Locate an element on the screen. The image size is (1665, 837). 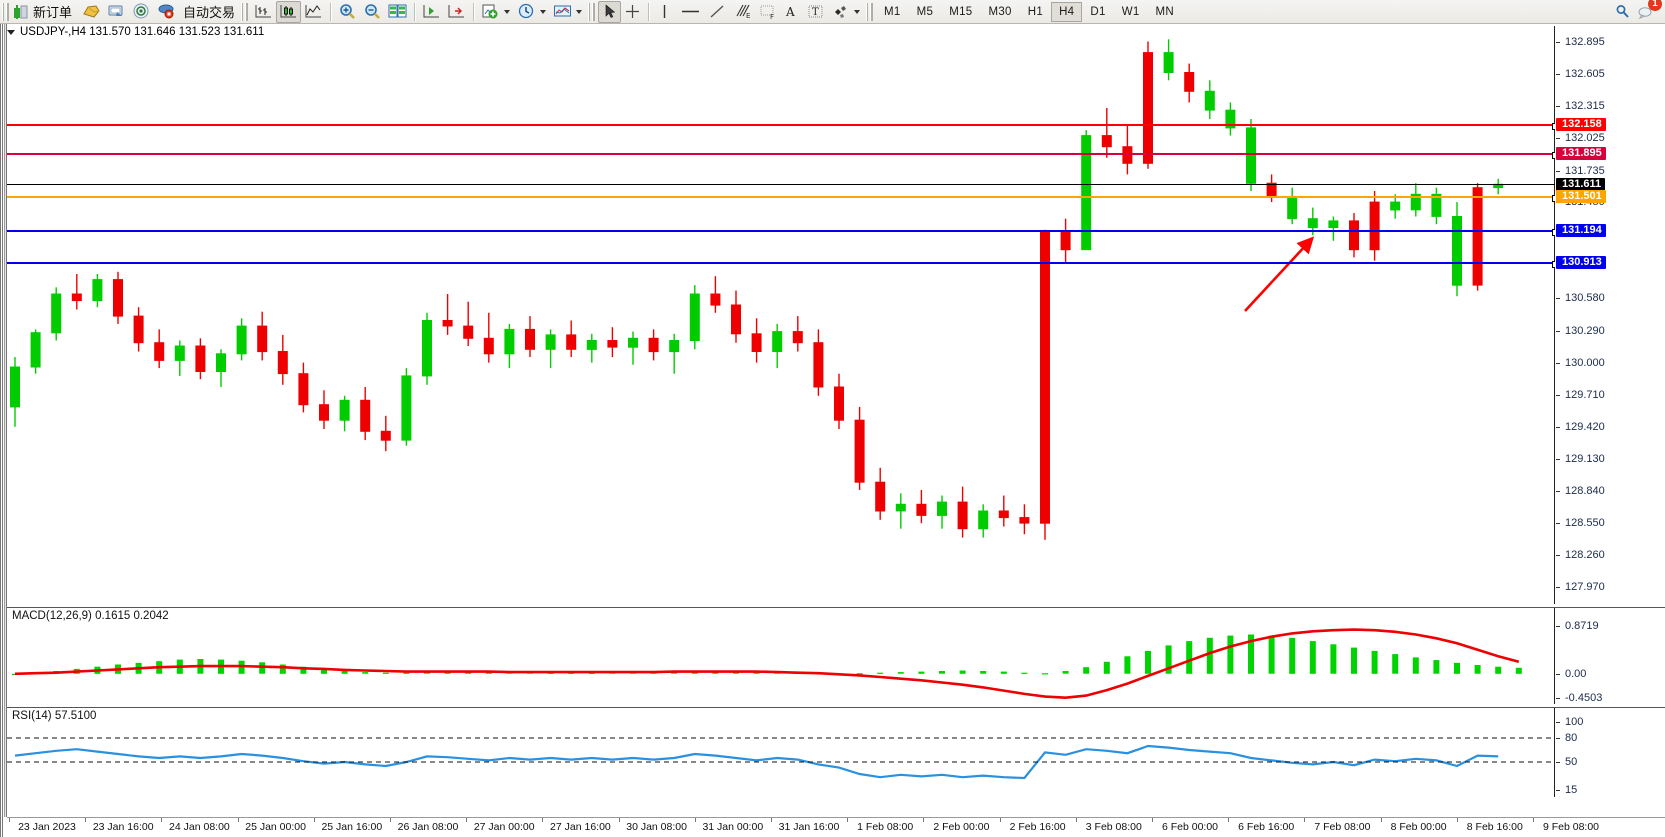
timeframe-w1: W1 is located at coordinates (1130, 11).